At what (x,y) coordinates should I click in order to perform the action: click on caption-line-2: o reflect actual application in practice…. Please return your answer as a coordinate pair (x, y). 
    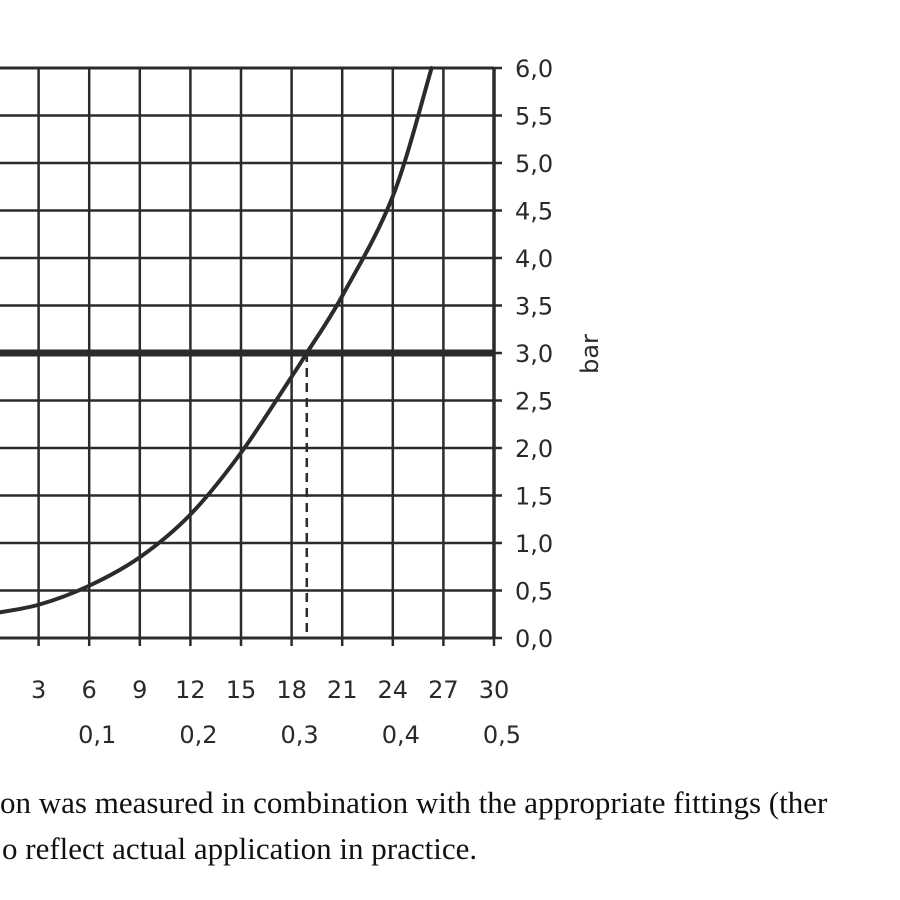
    Looking at the image, I should click on (240, 848).